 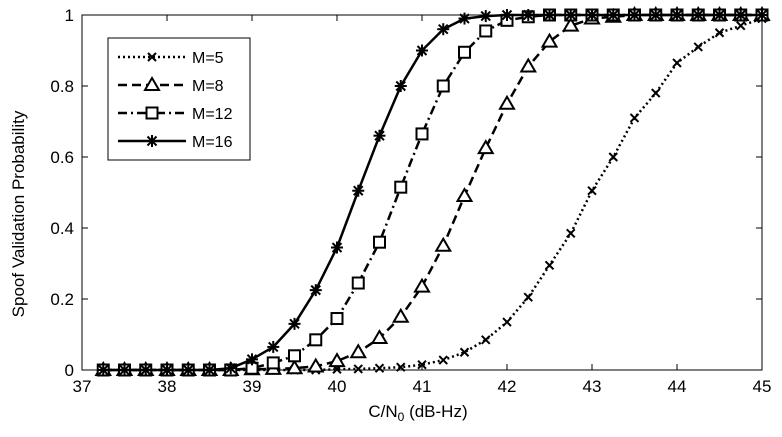 What do you see at coordinates (422, 386) in the screenshot?
I see `x-tick-label: 41` at bounding box center [422, 386].